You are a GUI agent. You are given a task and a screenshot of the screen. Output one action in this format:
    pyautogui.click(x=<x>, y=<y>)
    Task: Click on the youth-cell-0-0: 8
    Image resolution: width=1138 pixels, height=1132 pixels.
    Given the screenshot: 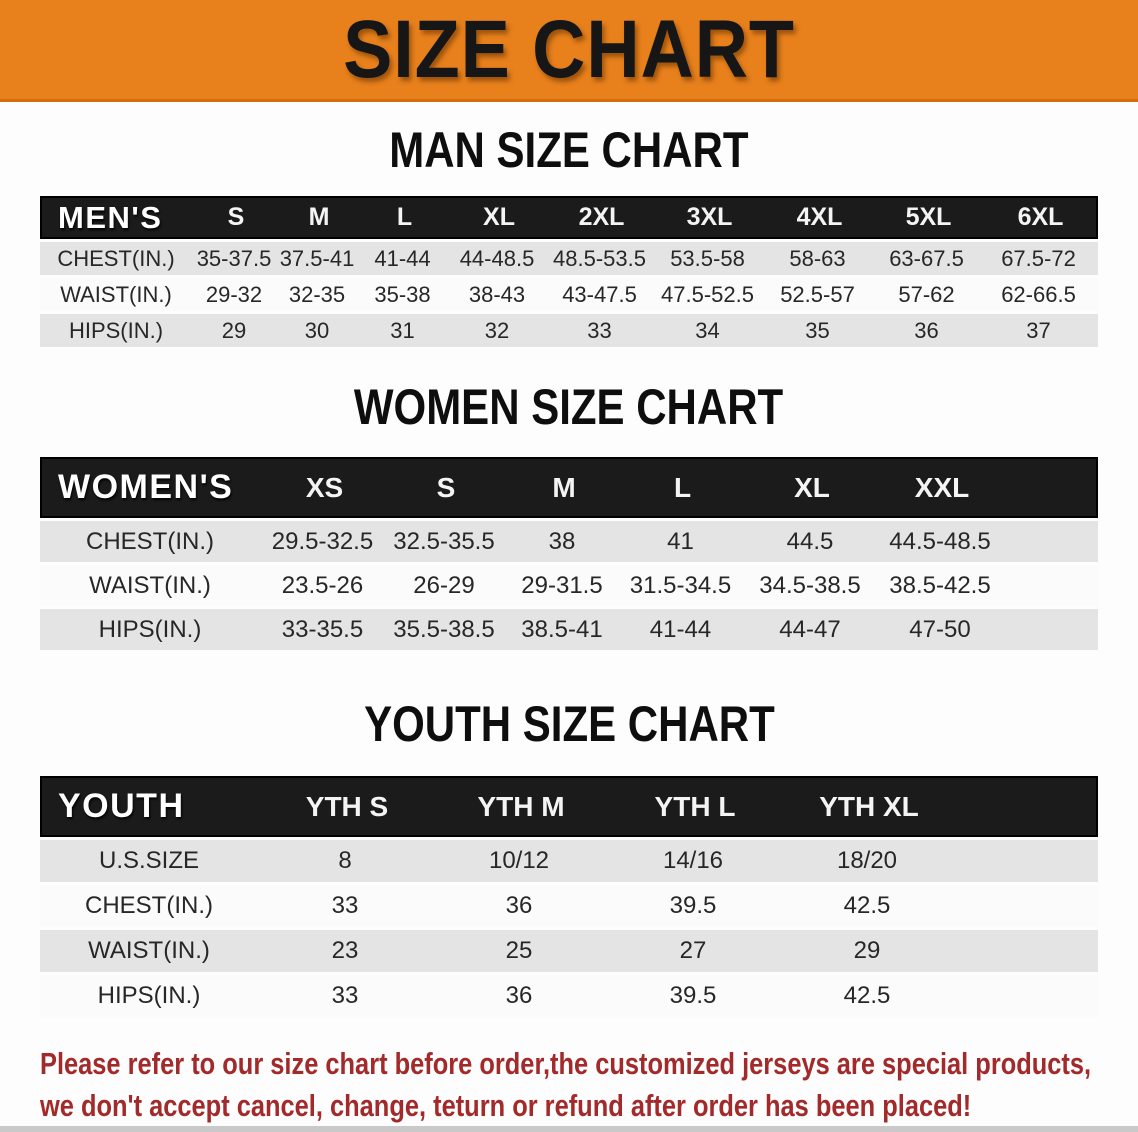 What is the action you would take?
    pyautogui.click(x=345, y=860)
    